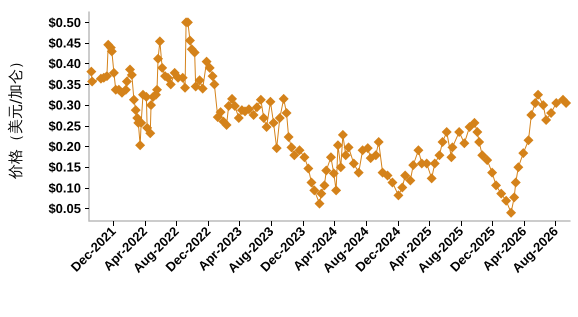 The height and width of the screenshot is (317, 578). I want to click on y-tick-label: $0.15, so click(64, 167).